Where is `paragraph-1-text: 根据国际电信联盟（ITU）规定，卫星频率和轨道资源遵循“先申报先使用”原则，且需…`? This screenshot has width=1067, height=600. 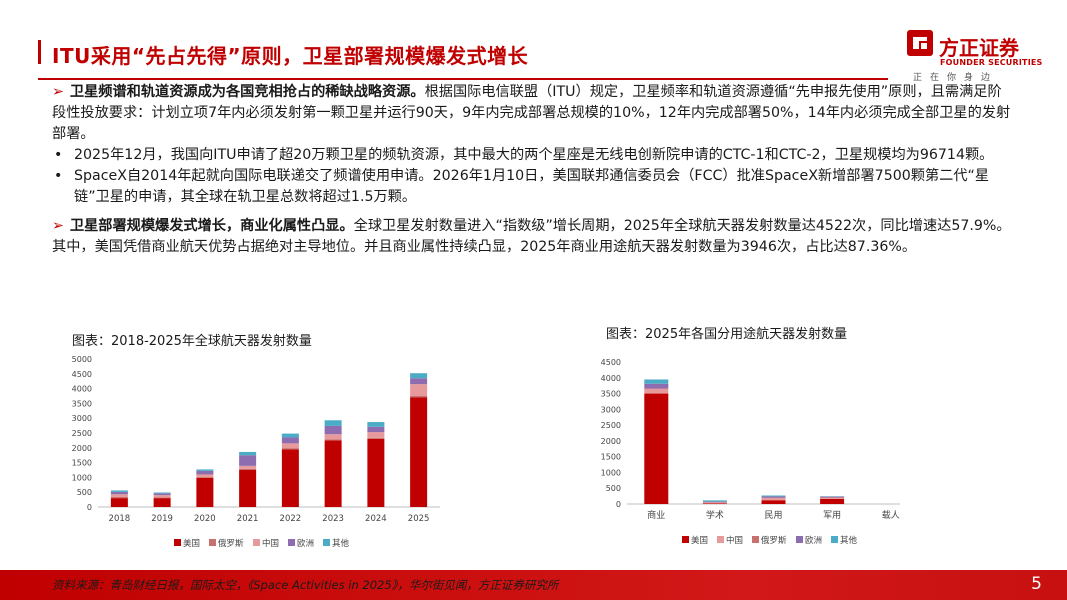 paragraph-1-text: 根据国际电信联盟（ITU）规定，卫星频率和轨道资源遵循“先申报先使用”原则，且需… is located at coordinates (531, 113).